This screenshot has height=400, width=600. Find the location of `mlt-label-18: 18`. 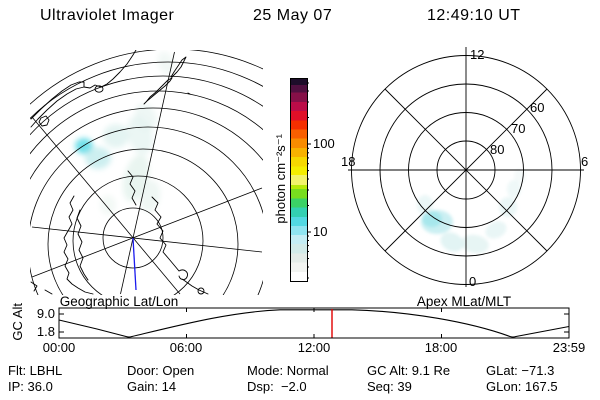

mlt-label-18: 18 is located at coordinates (348, 161).